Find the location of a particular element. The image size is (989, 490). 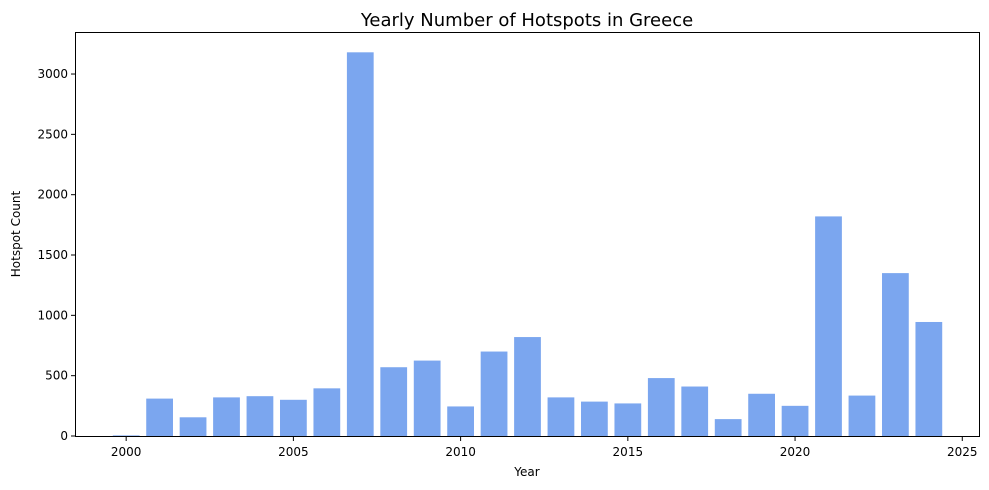

bar-2008 is located at coordinates (394, 401).